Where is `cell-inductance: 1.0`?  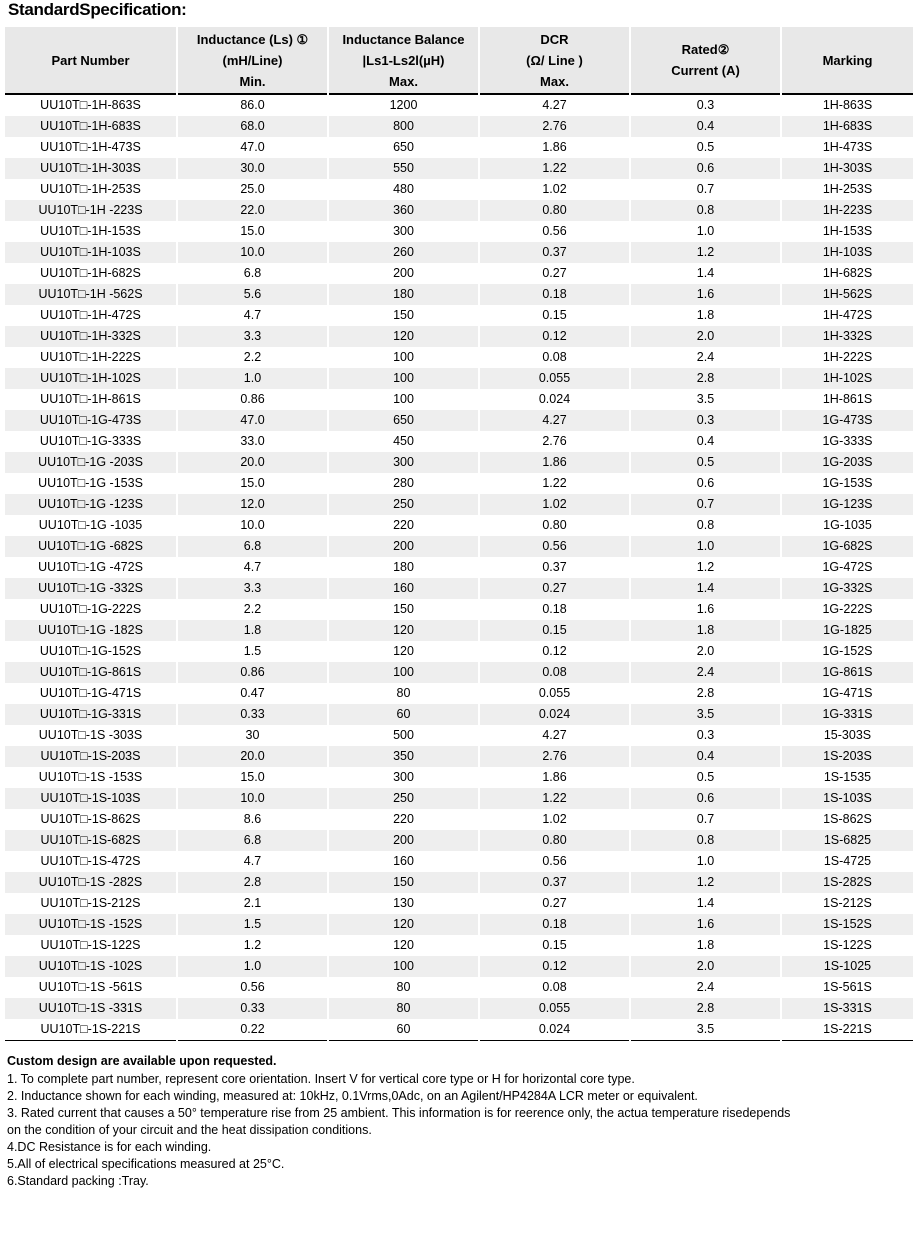
cell-inductance: 1.0 is located at coordinates (252, 966).